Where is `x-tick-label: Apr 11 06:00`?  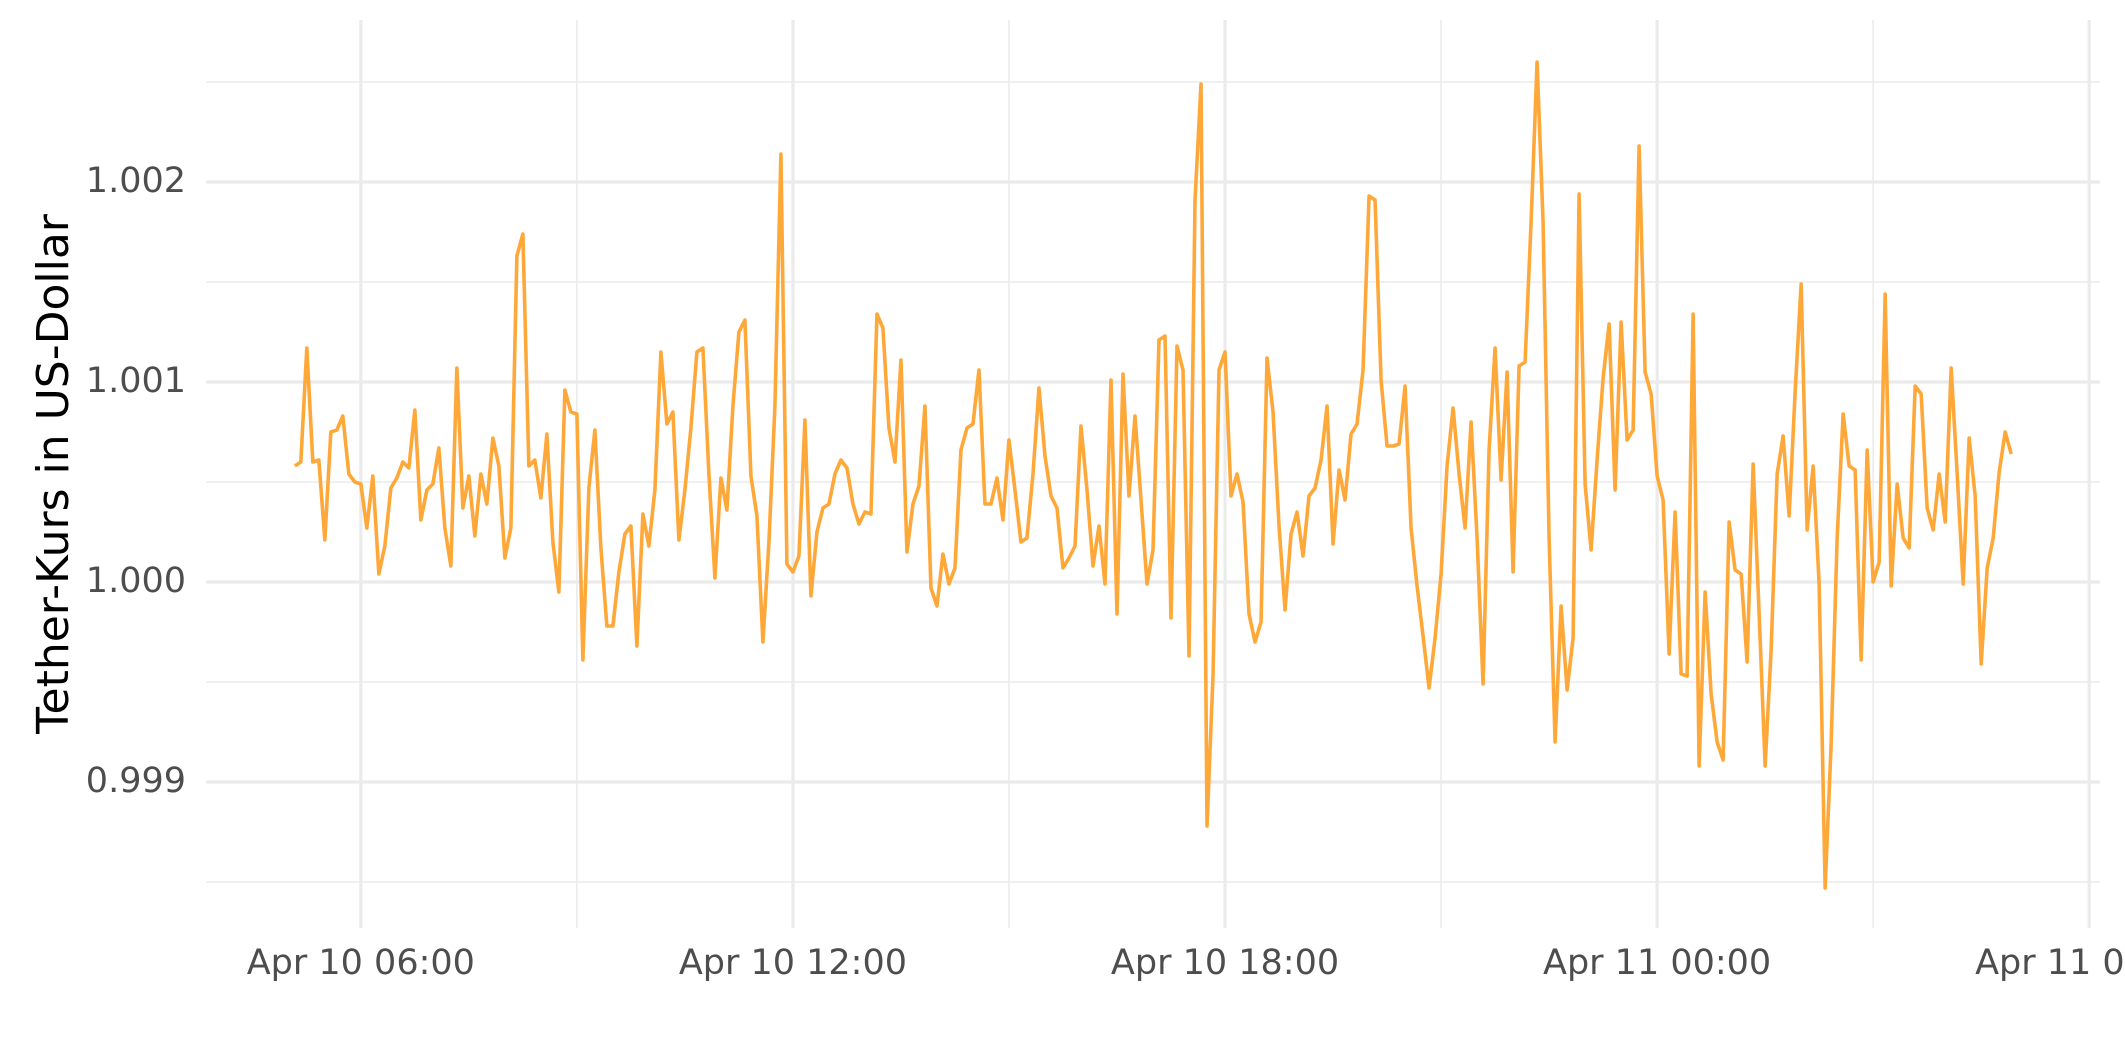
x-tick-label: Apr 11 06:00 is located at coordinates (2050, 963).